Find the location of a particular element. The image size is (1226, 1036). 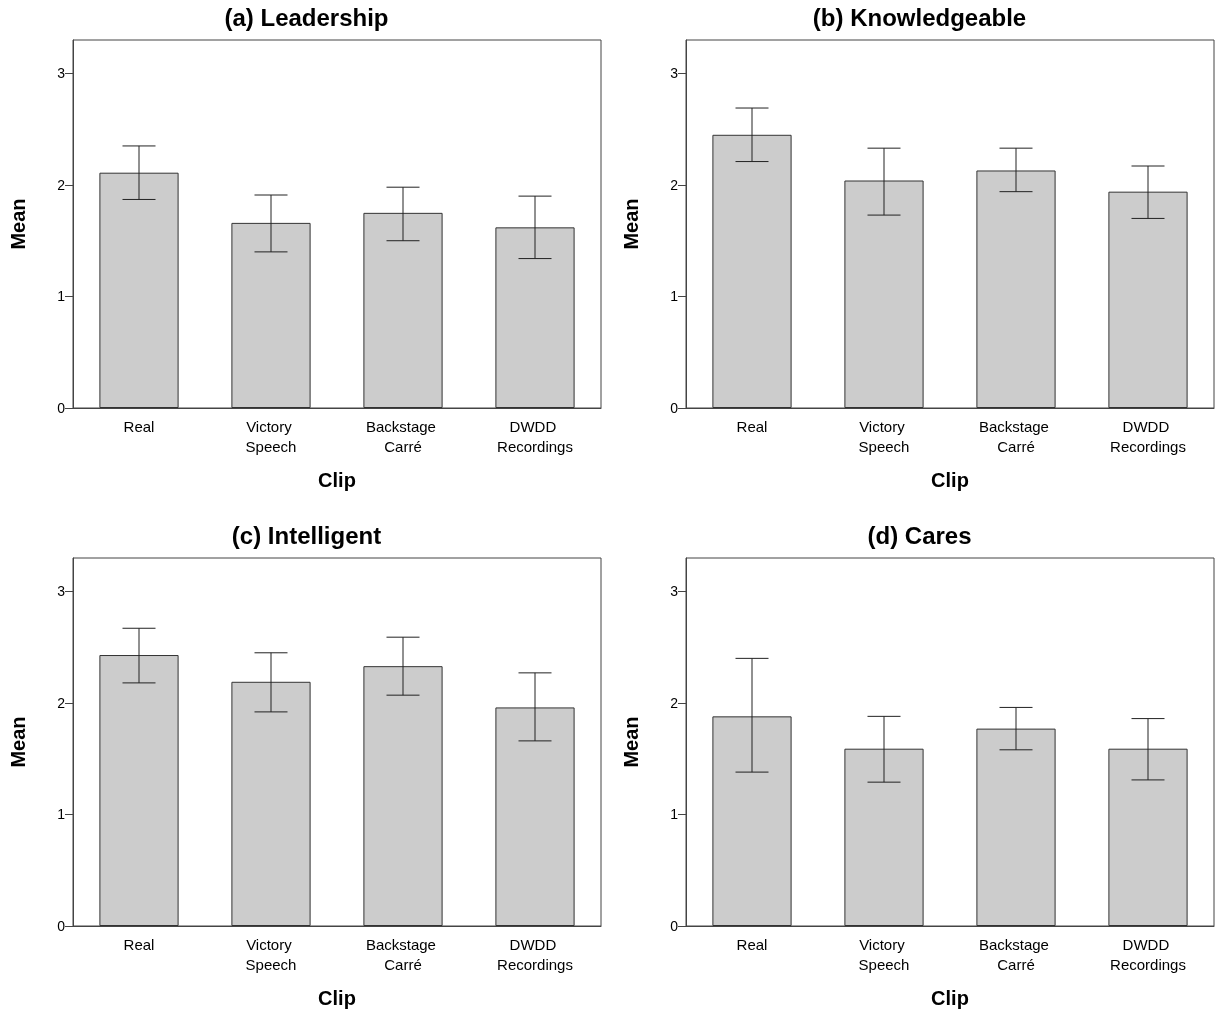

chart-title: (d) Cares is located at coordinates (919, 535).